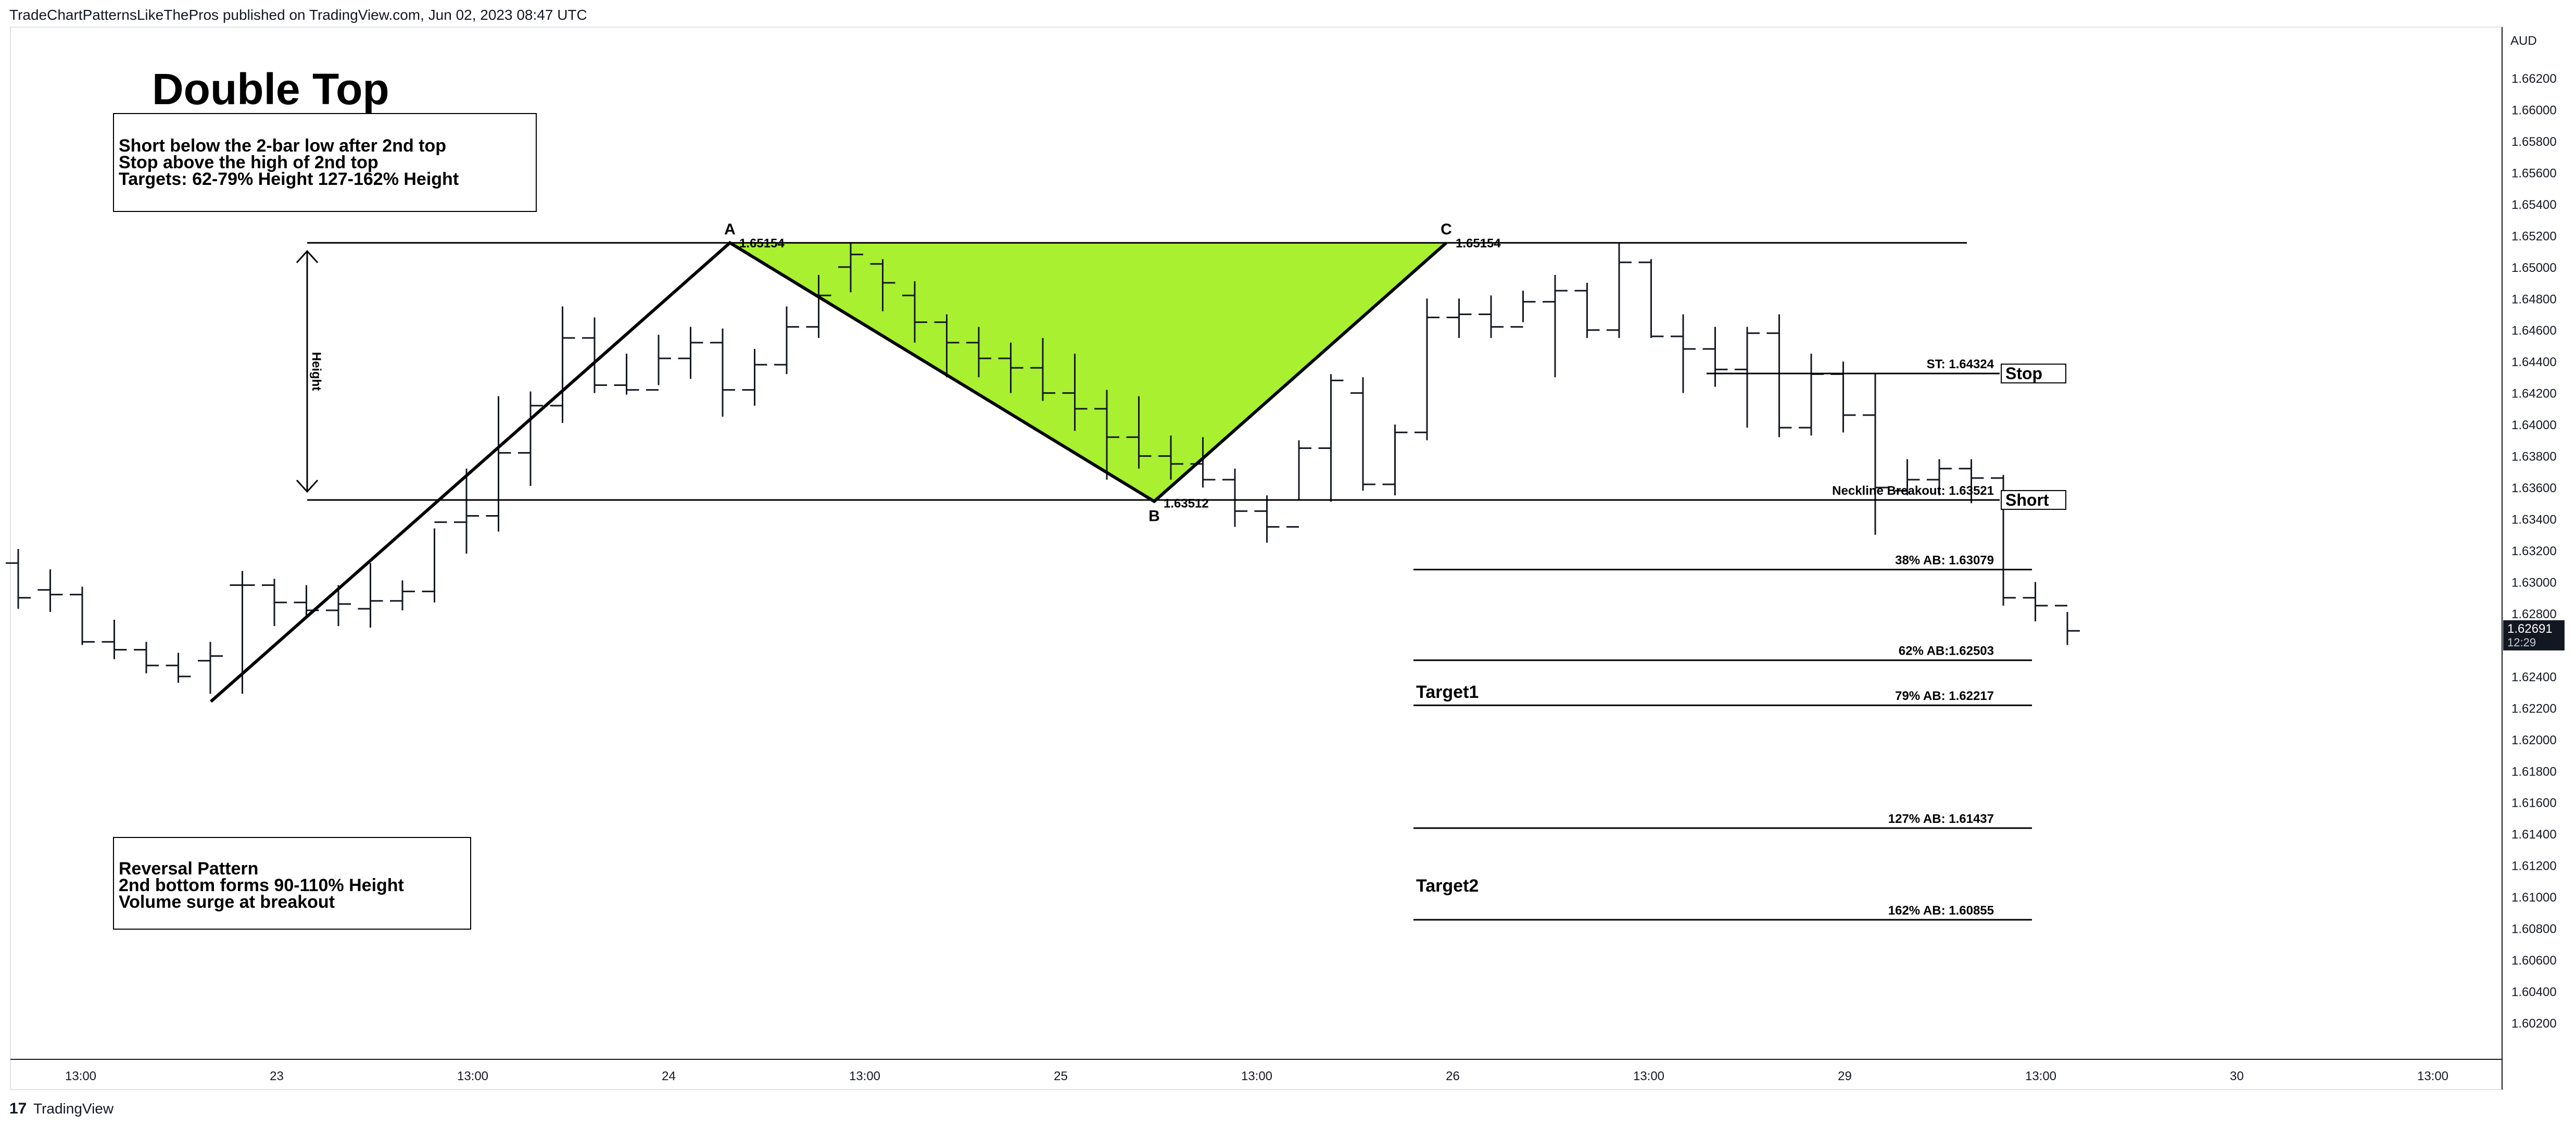 This screenshot has width=2576, height=1126. I want to click on y-tick-label: 1.64000, so click(2534, 425).